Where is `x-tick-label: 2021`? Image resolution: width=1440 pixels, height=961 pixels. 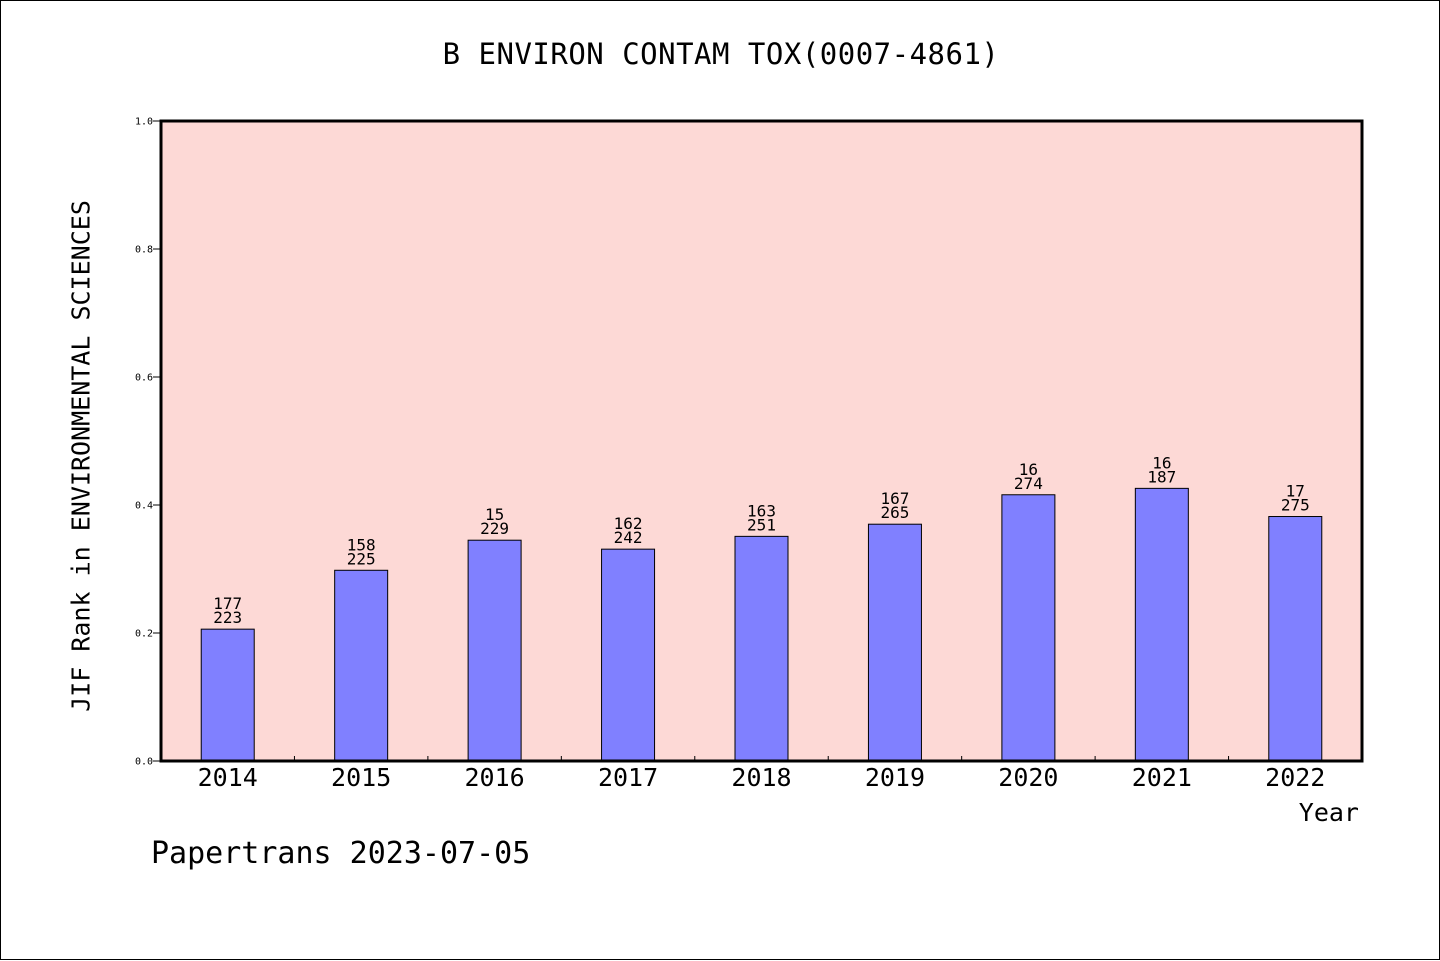
x-tick-label: 2021 is located at coordinates (1162, 777).